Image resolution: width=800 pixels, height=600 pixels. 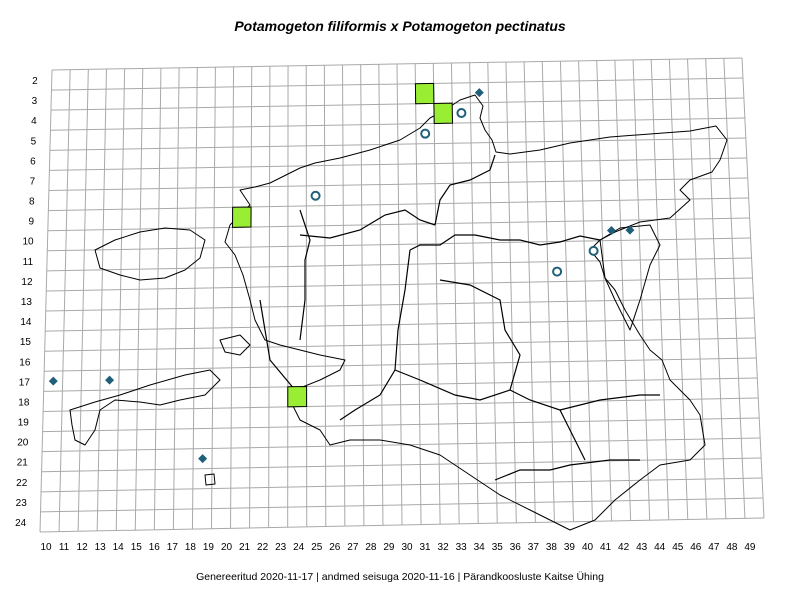 What do you see at coordinates (235, 345) in the screenshot?
I see `muhu-outline` at bounding box center [235, 345].